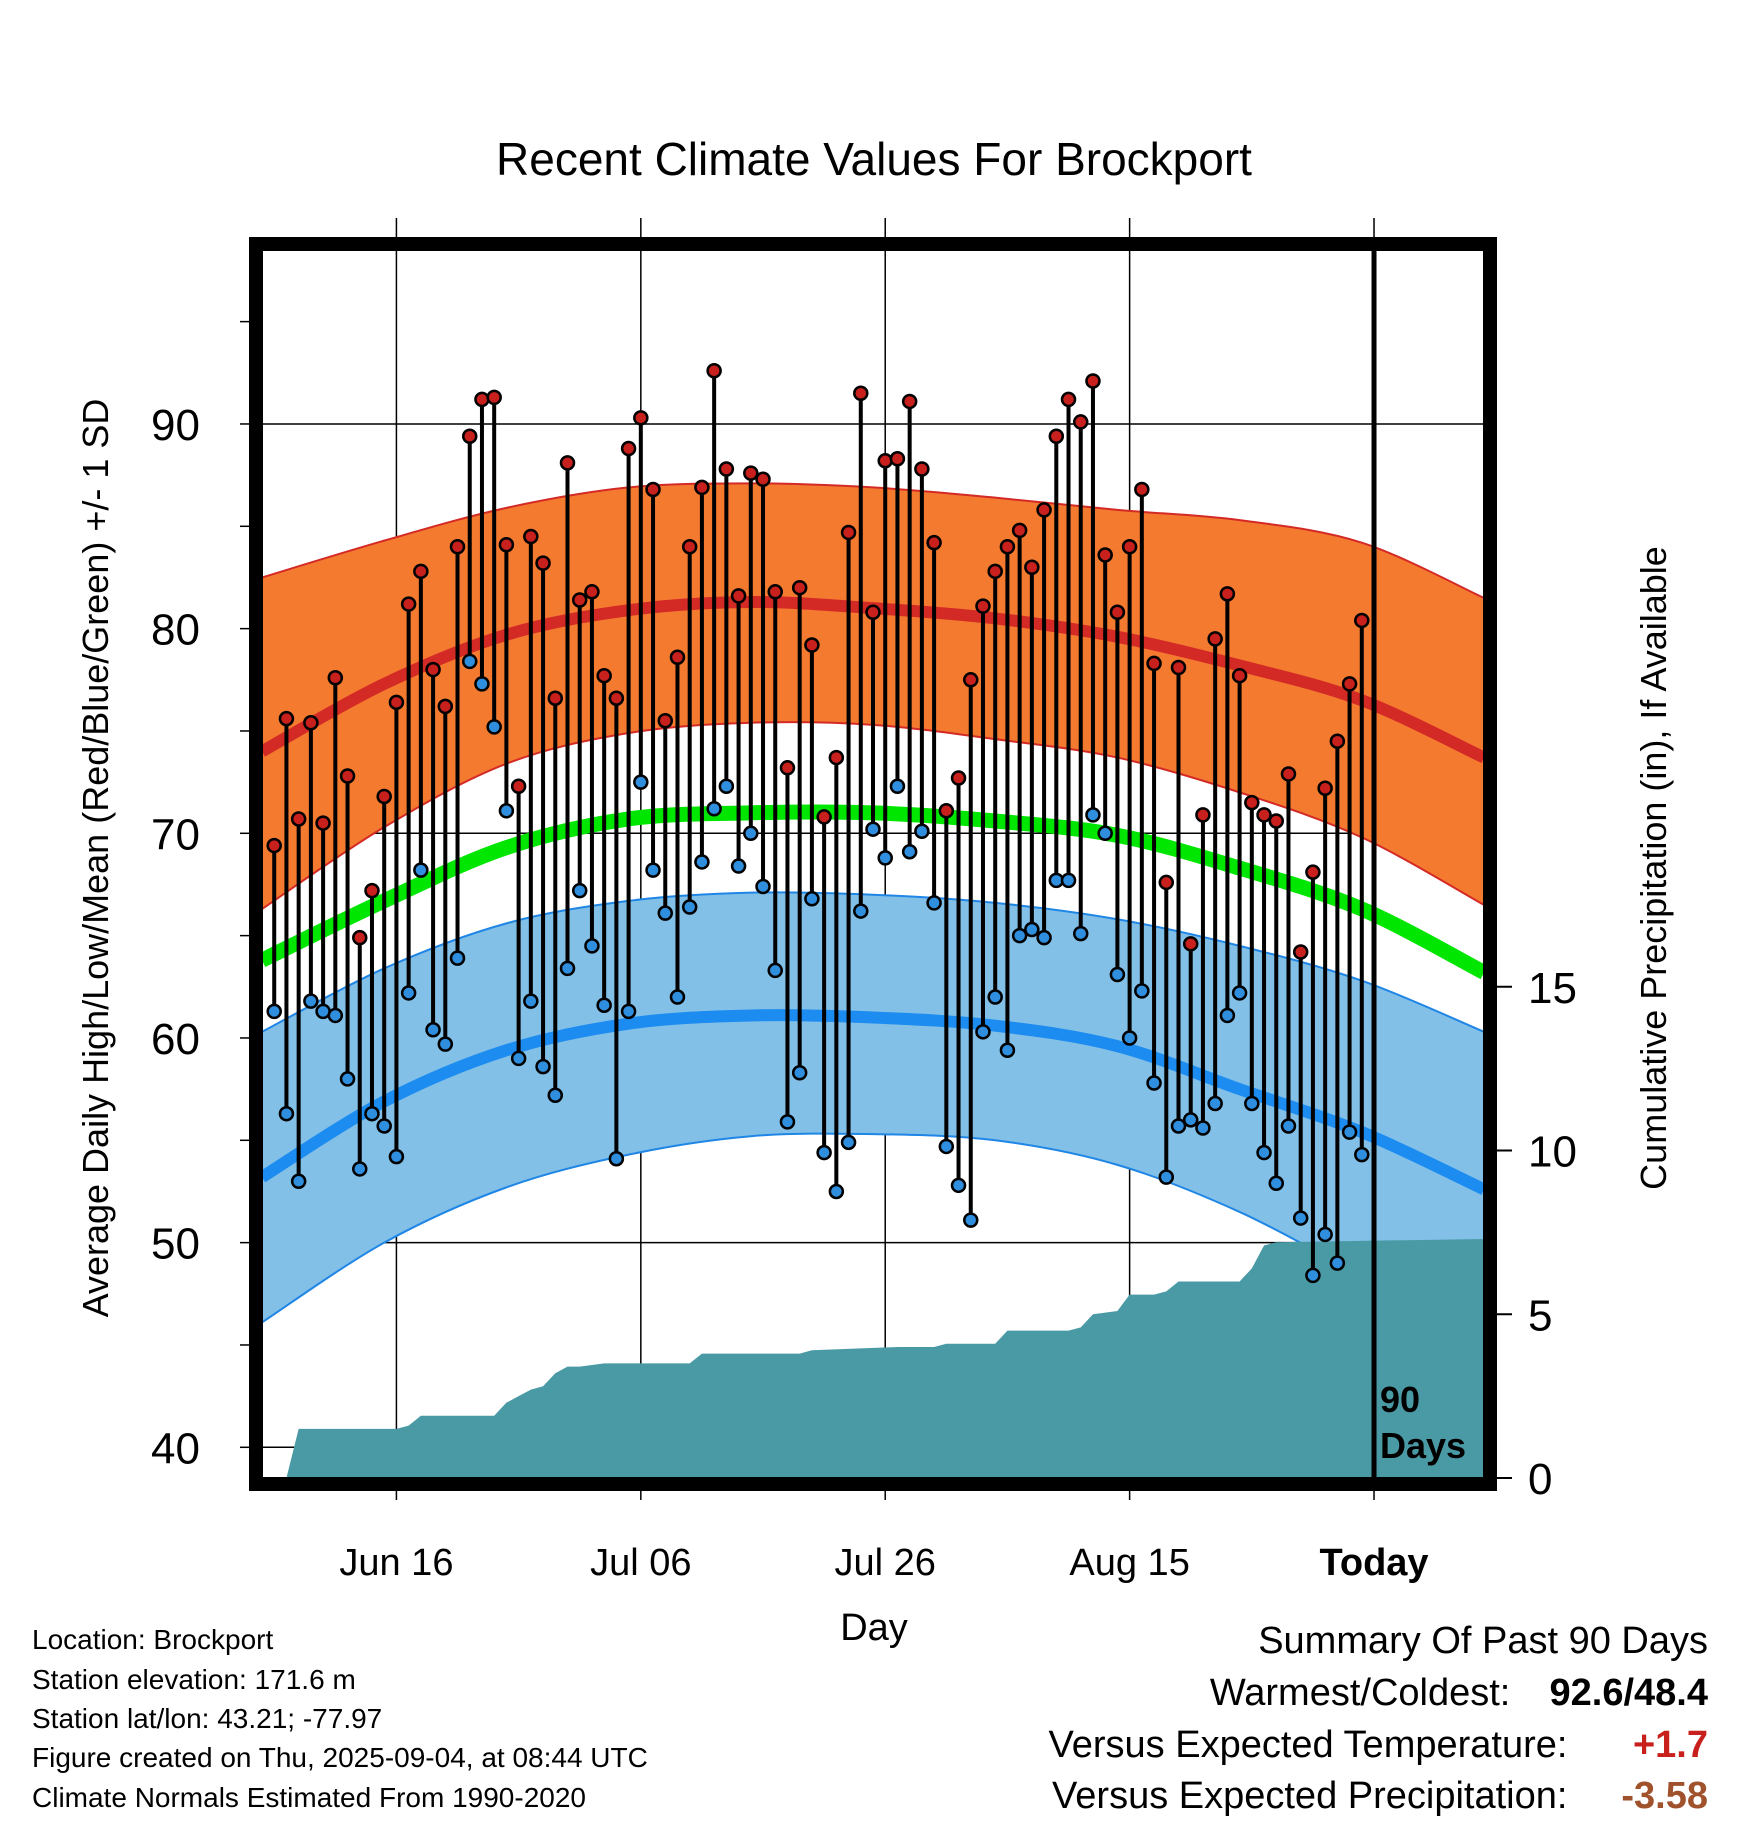 The height and width of the screenshot is (1828, 1748). I want to click on y-tick-label: 60, so click(175, 1039).